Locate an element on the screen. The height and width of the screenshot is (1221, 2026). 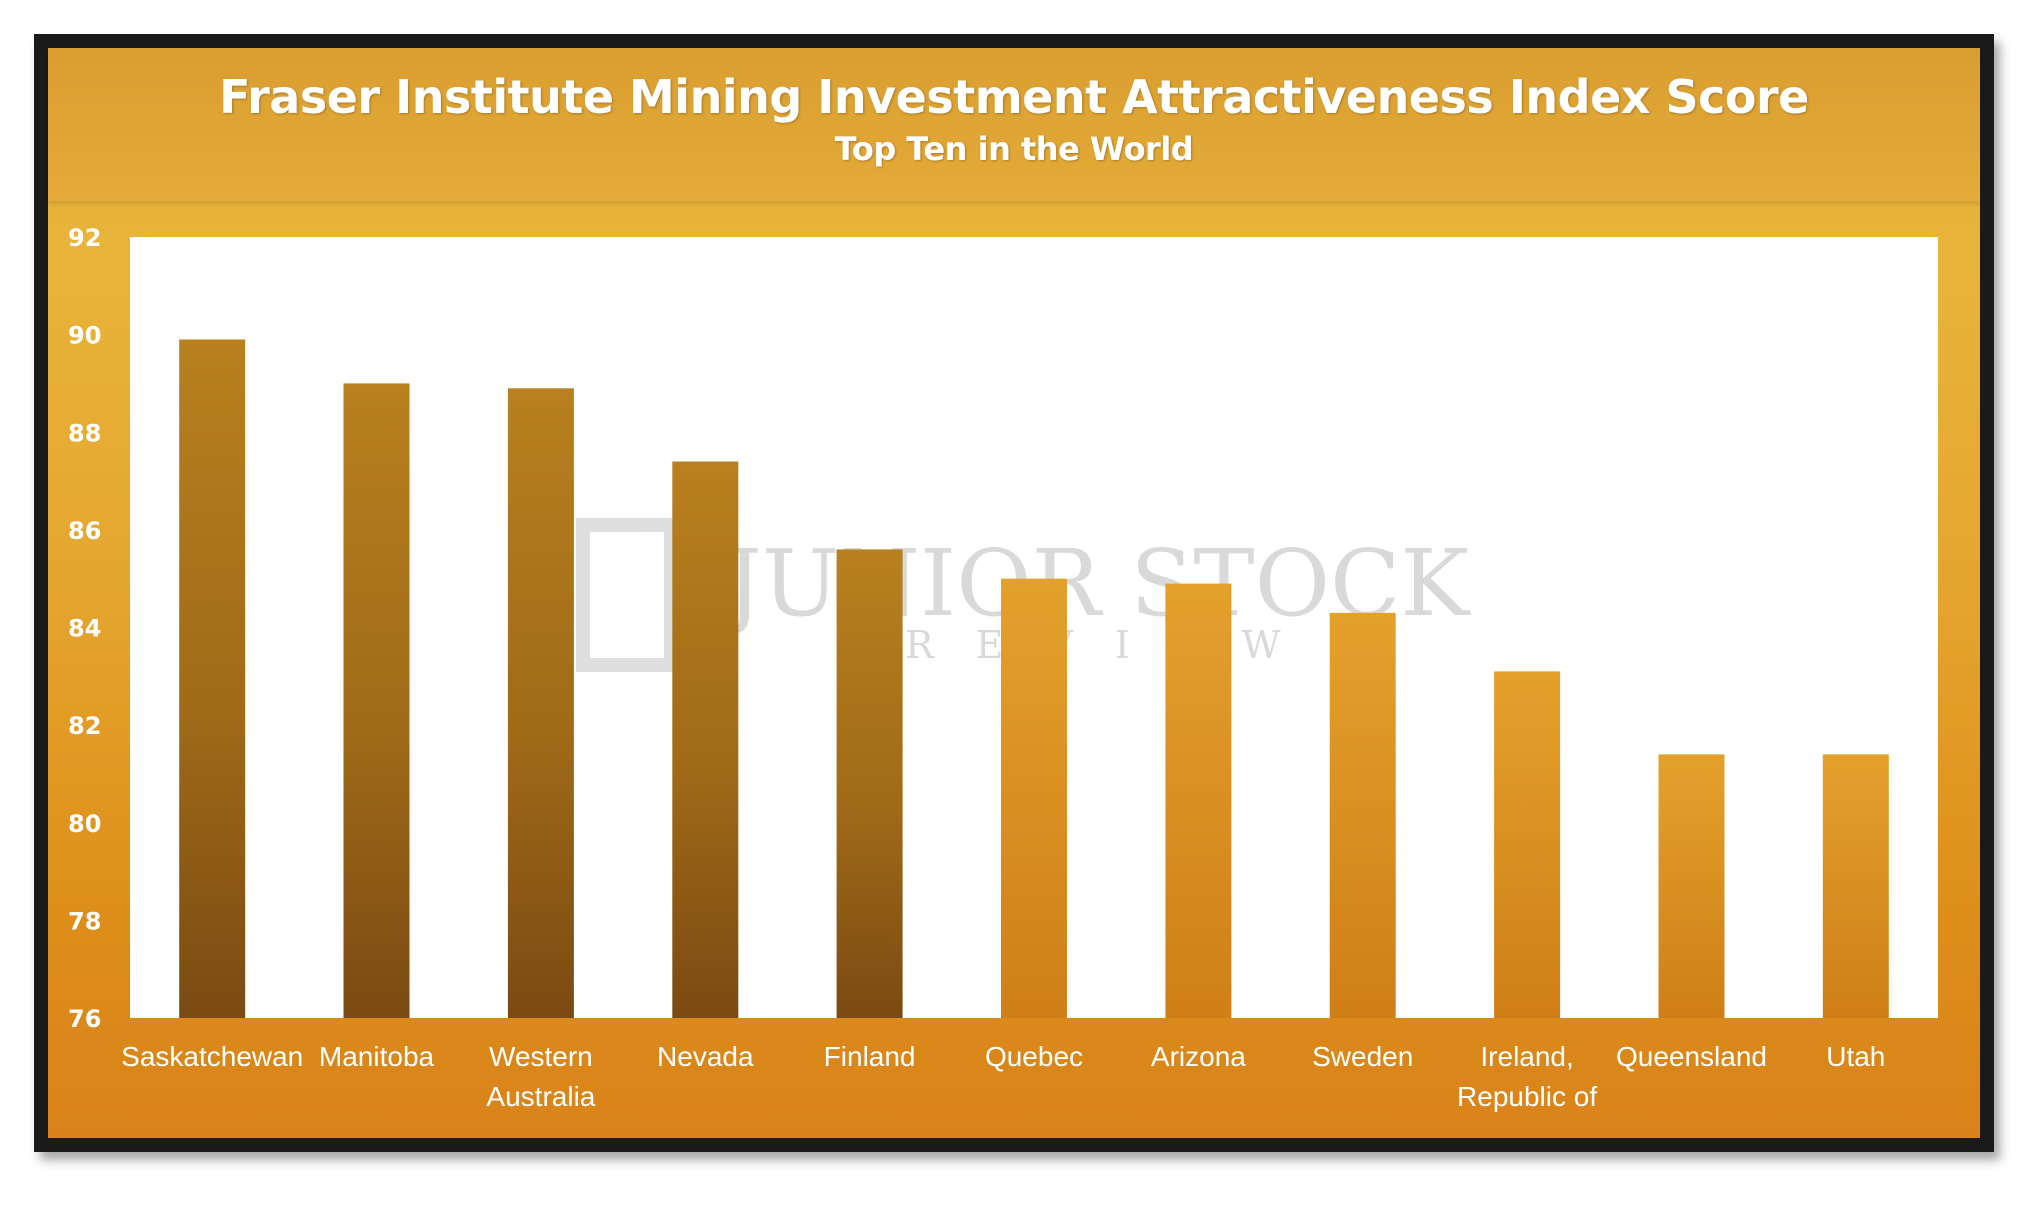
bar-ireland-republic-of is located at coordinates (1527, 844).